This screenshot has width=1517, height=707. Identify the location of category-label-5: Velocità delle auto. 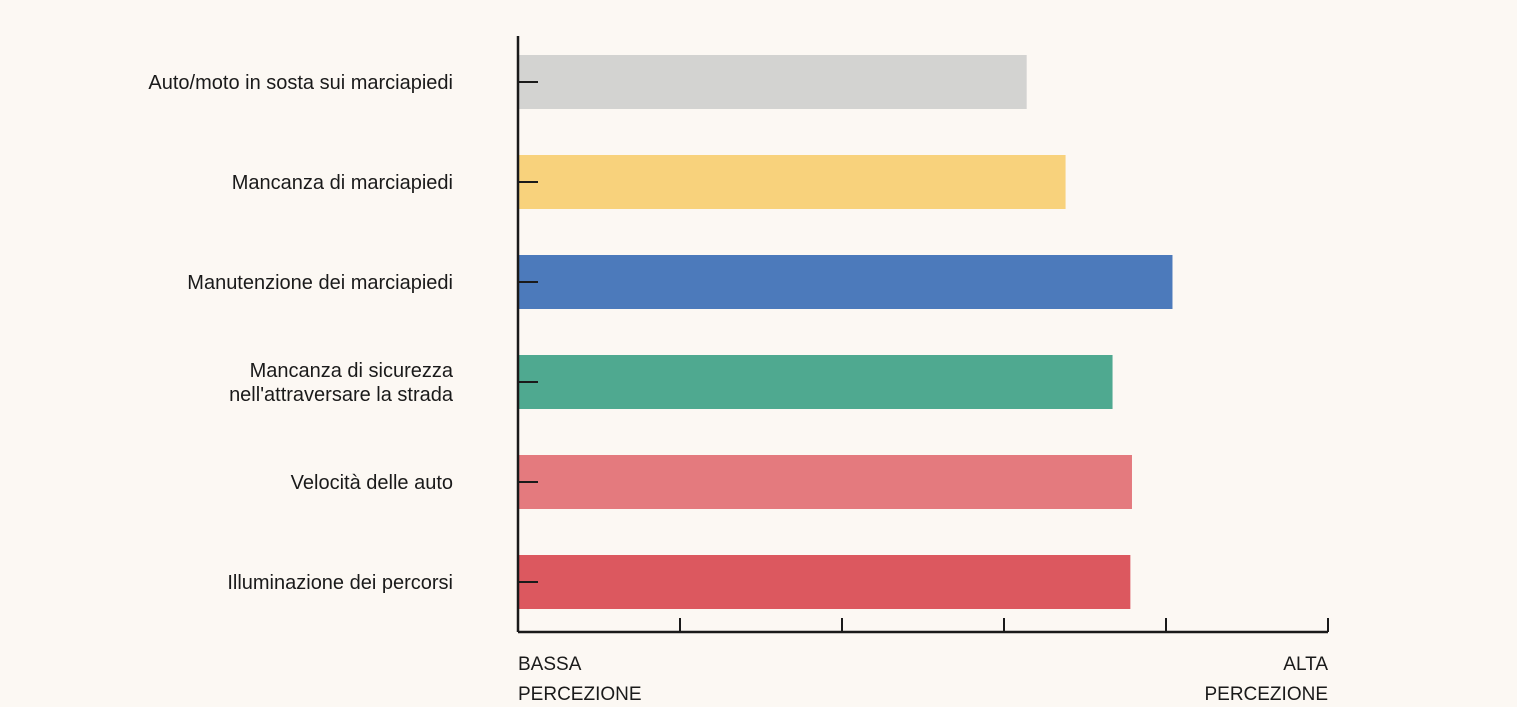
(372, 483).